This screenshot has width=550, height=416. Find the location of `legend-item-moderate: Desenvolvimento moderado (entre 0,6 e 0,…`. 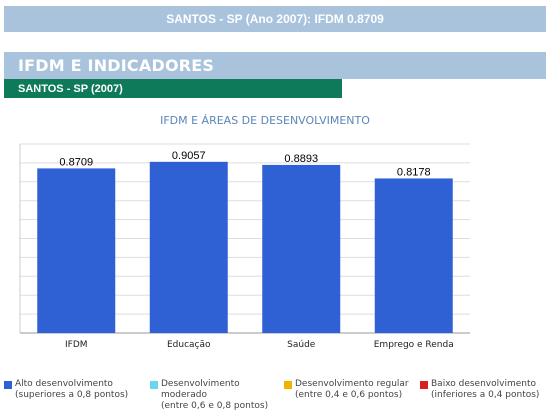

legend-item-moderate: Desenvolvimento moderado (entre 0,6 e 0,… is located at coordinates (217, 395).